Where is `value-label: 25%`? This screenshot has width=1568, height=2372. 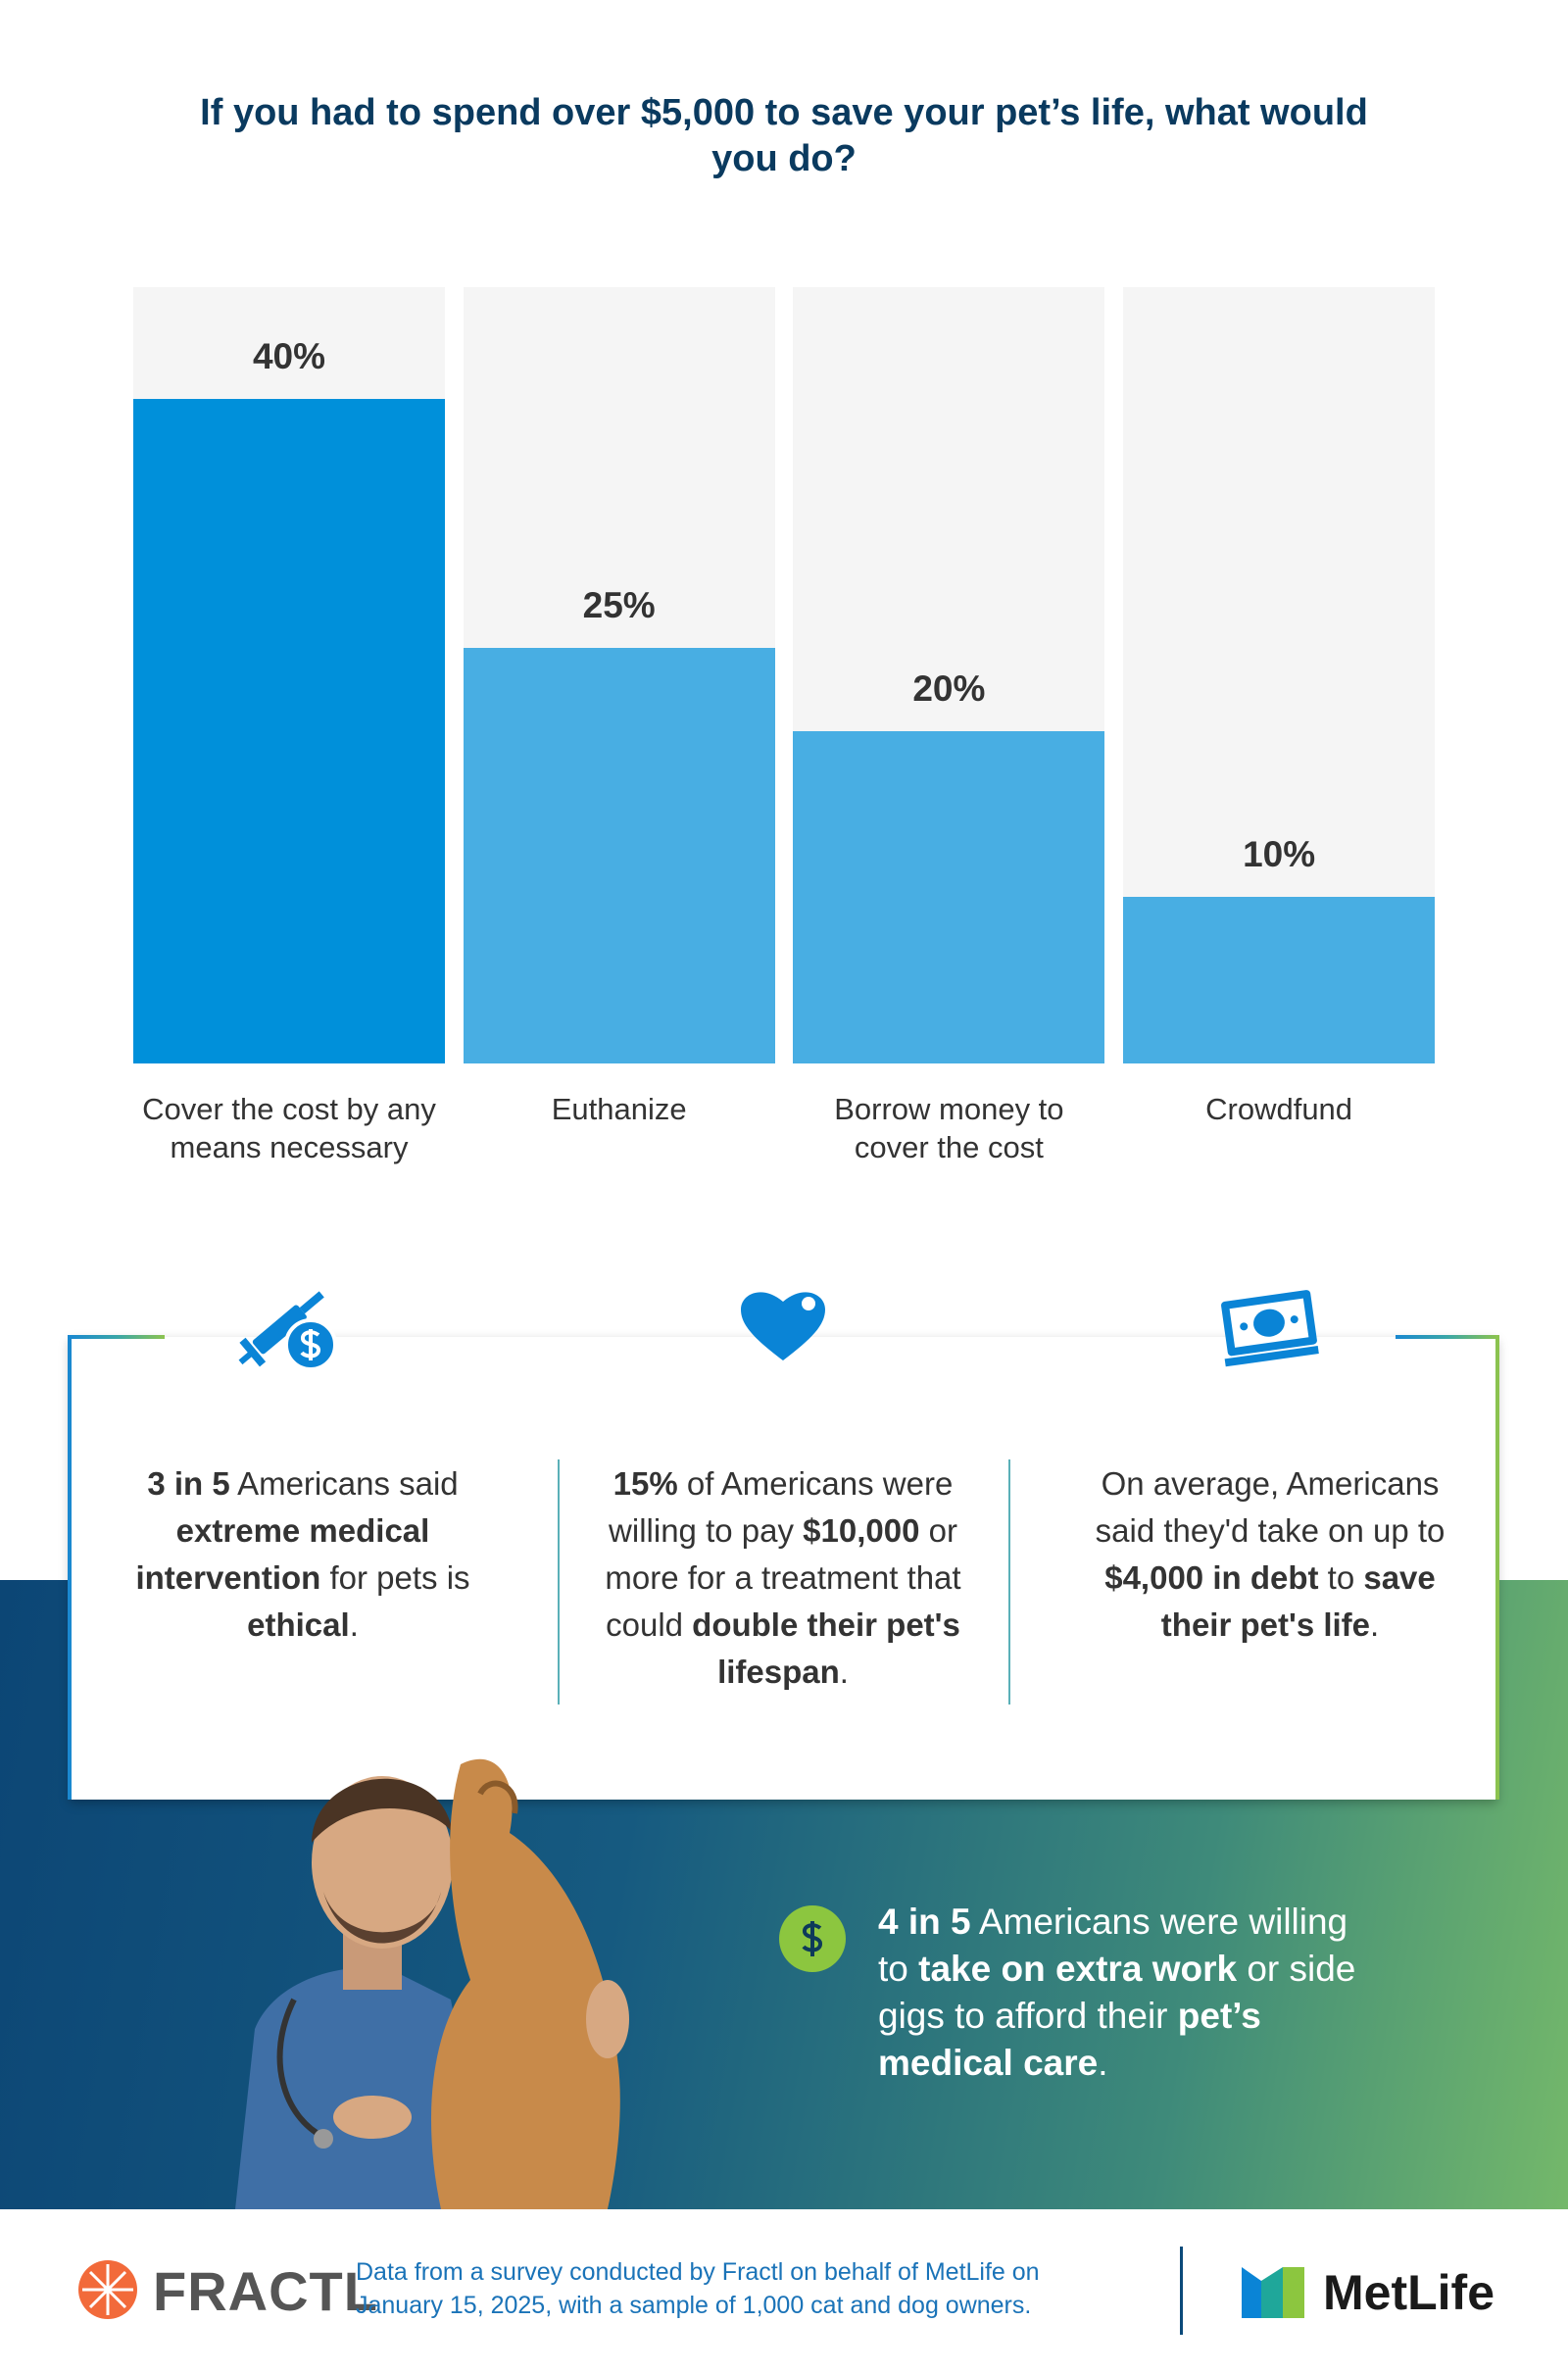
value-label: 25% is located at coordinates (619, 606).